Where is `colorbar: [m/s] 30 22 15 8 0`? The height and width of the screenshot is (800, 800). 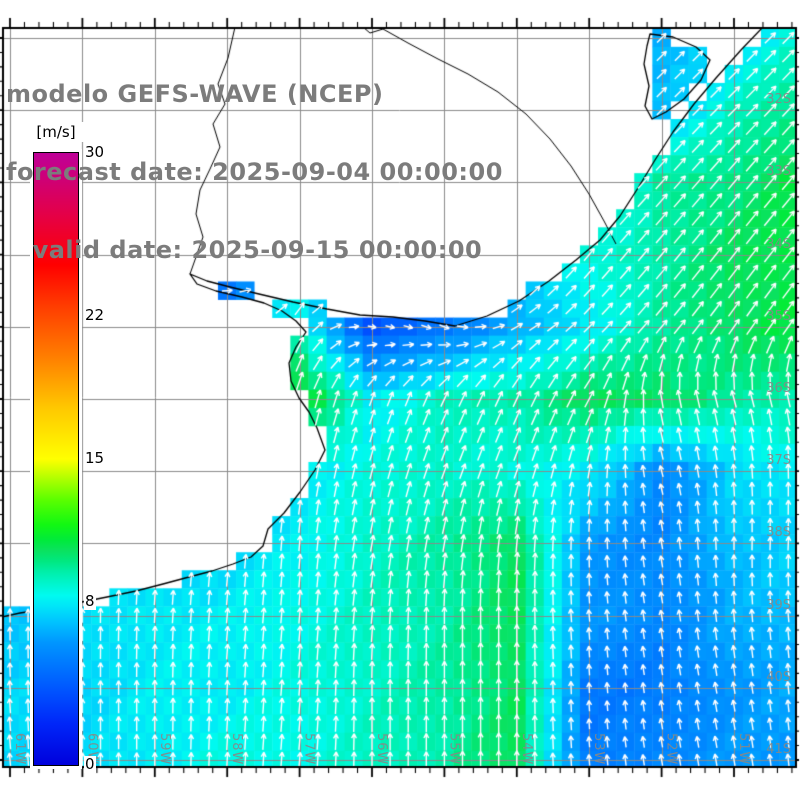 colorbar: [m/s] 30 22 15 8 0 is located at coordinates (68, 450).